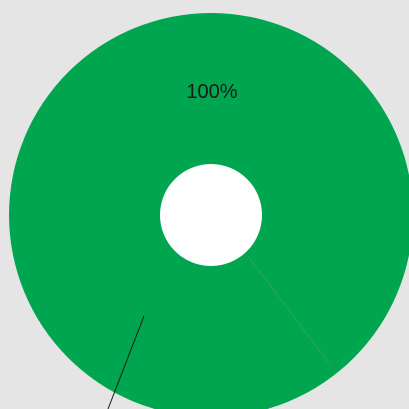 Image resolution: width=409 pixels, height=409 pixels. I want to click on slice-label: 100%, so click(211, 92).